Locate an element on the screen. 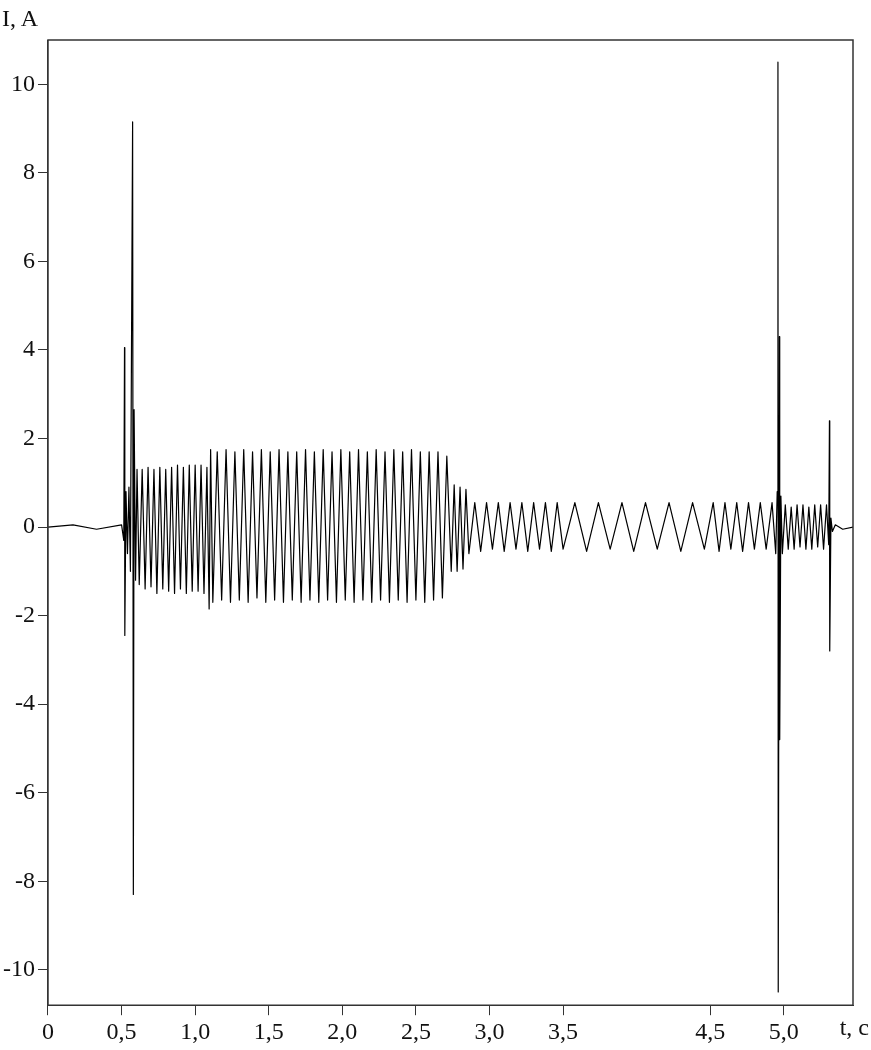  y-tick-label: 4 is located at coordinates (28, 348).